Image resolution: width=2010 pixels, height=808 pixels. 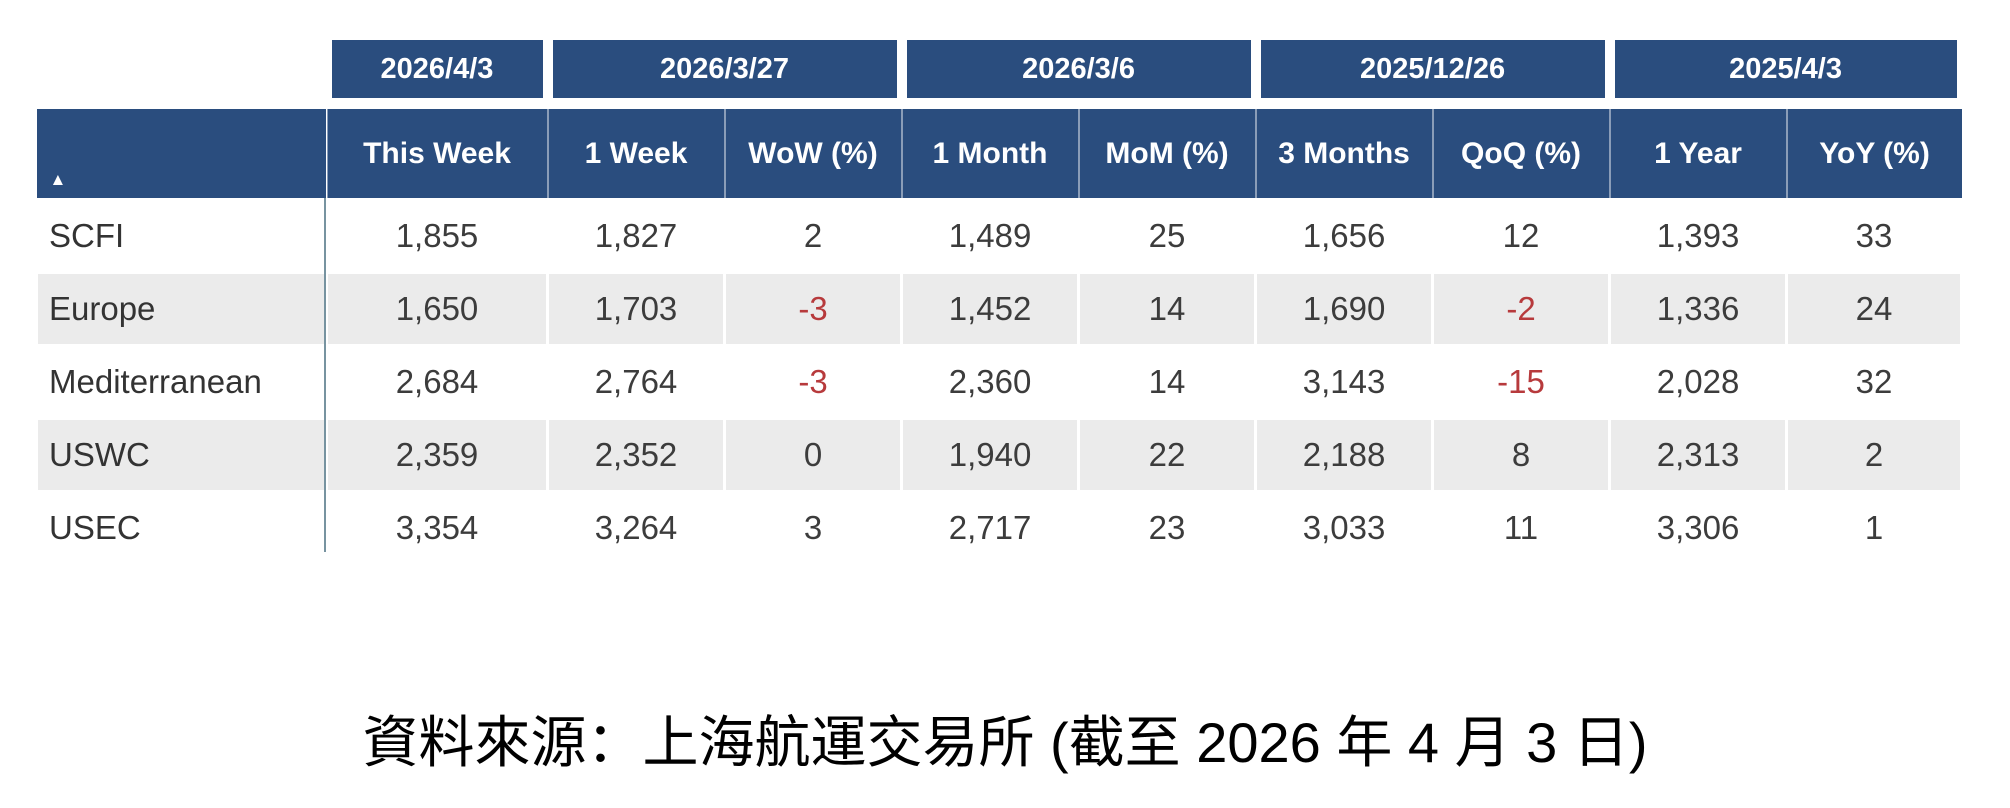 I want to click on source-caption: 資料來源：上海航運交易所 (截至 2026 年 4 月 3 日), so click(x=1005, y=742).